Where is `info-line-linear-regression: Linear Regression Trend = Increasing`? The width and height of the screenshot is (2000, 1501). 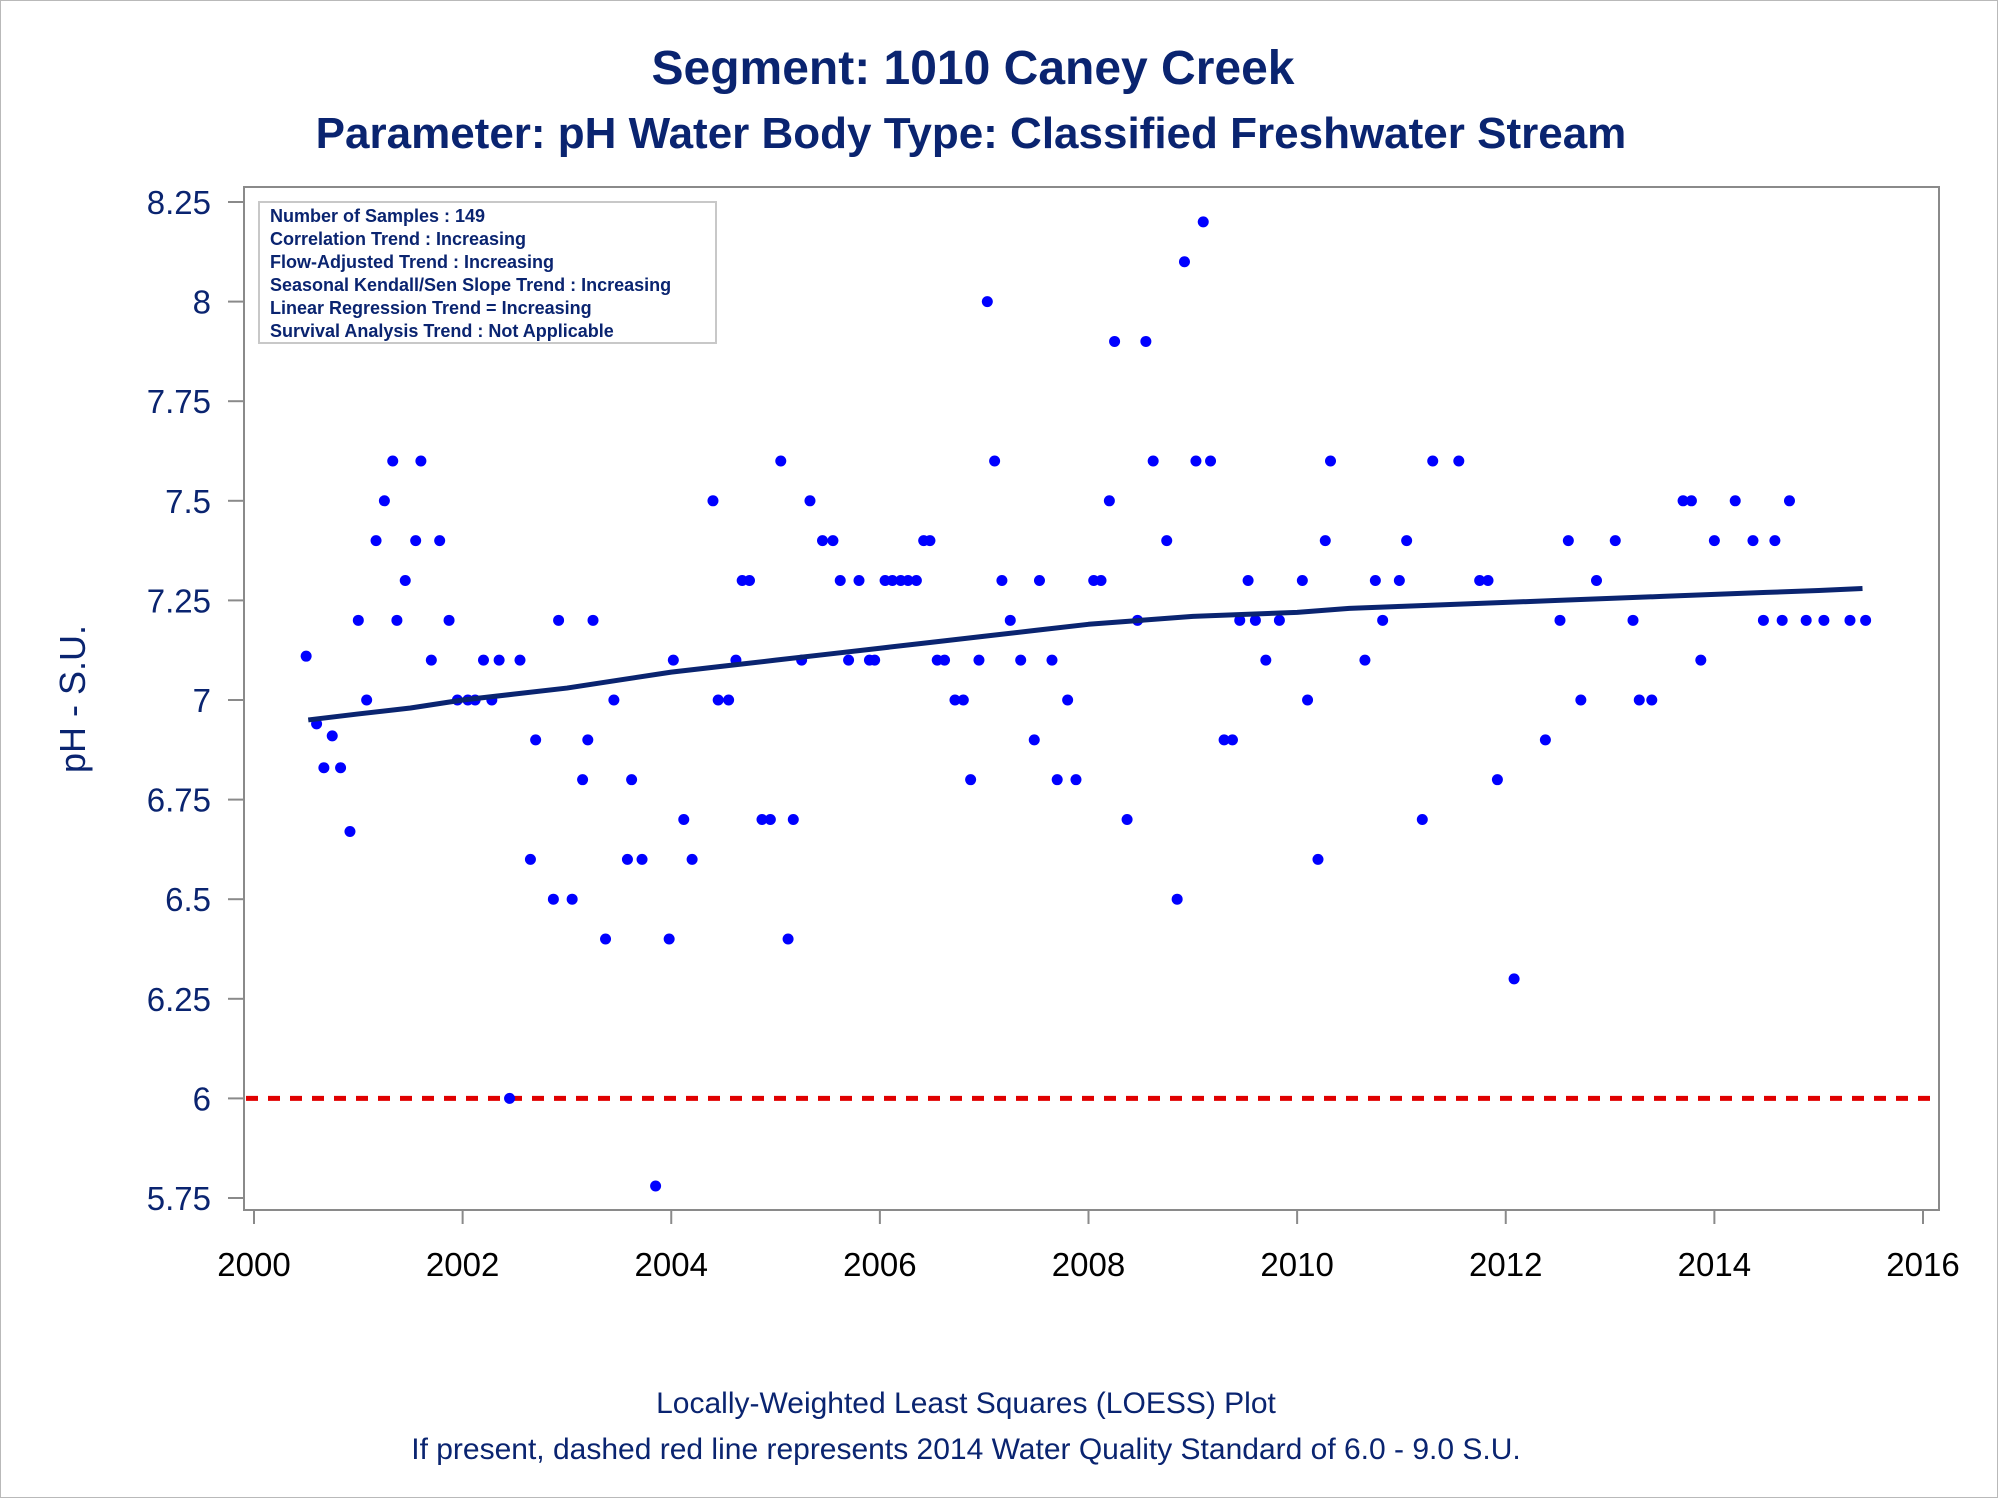
info-line-linear-regression: Linear Regression Trend = Increasing is located at coordinates (431, 308).